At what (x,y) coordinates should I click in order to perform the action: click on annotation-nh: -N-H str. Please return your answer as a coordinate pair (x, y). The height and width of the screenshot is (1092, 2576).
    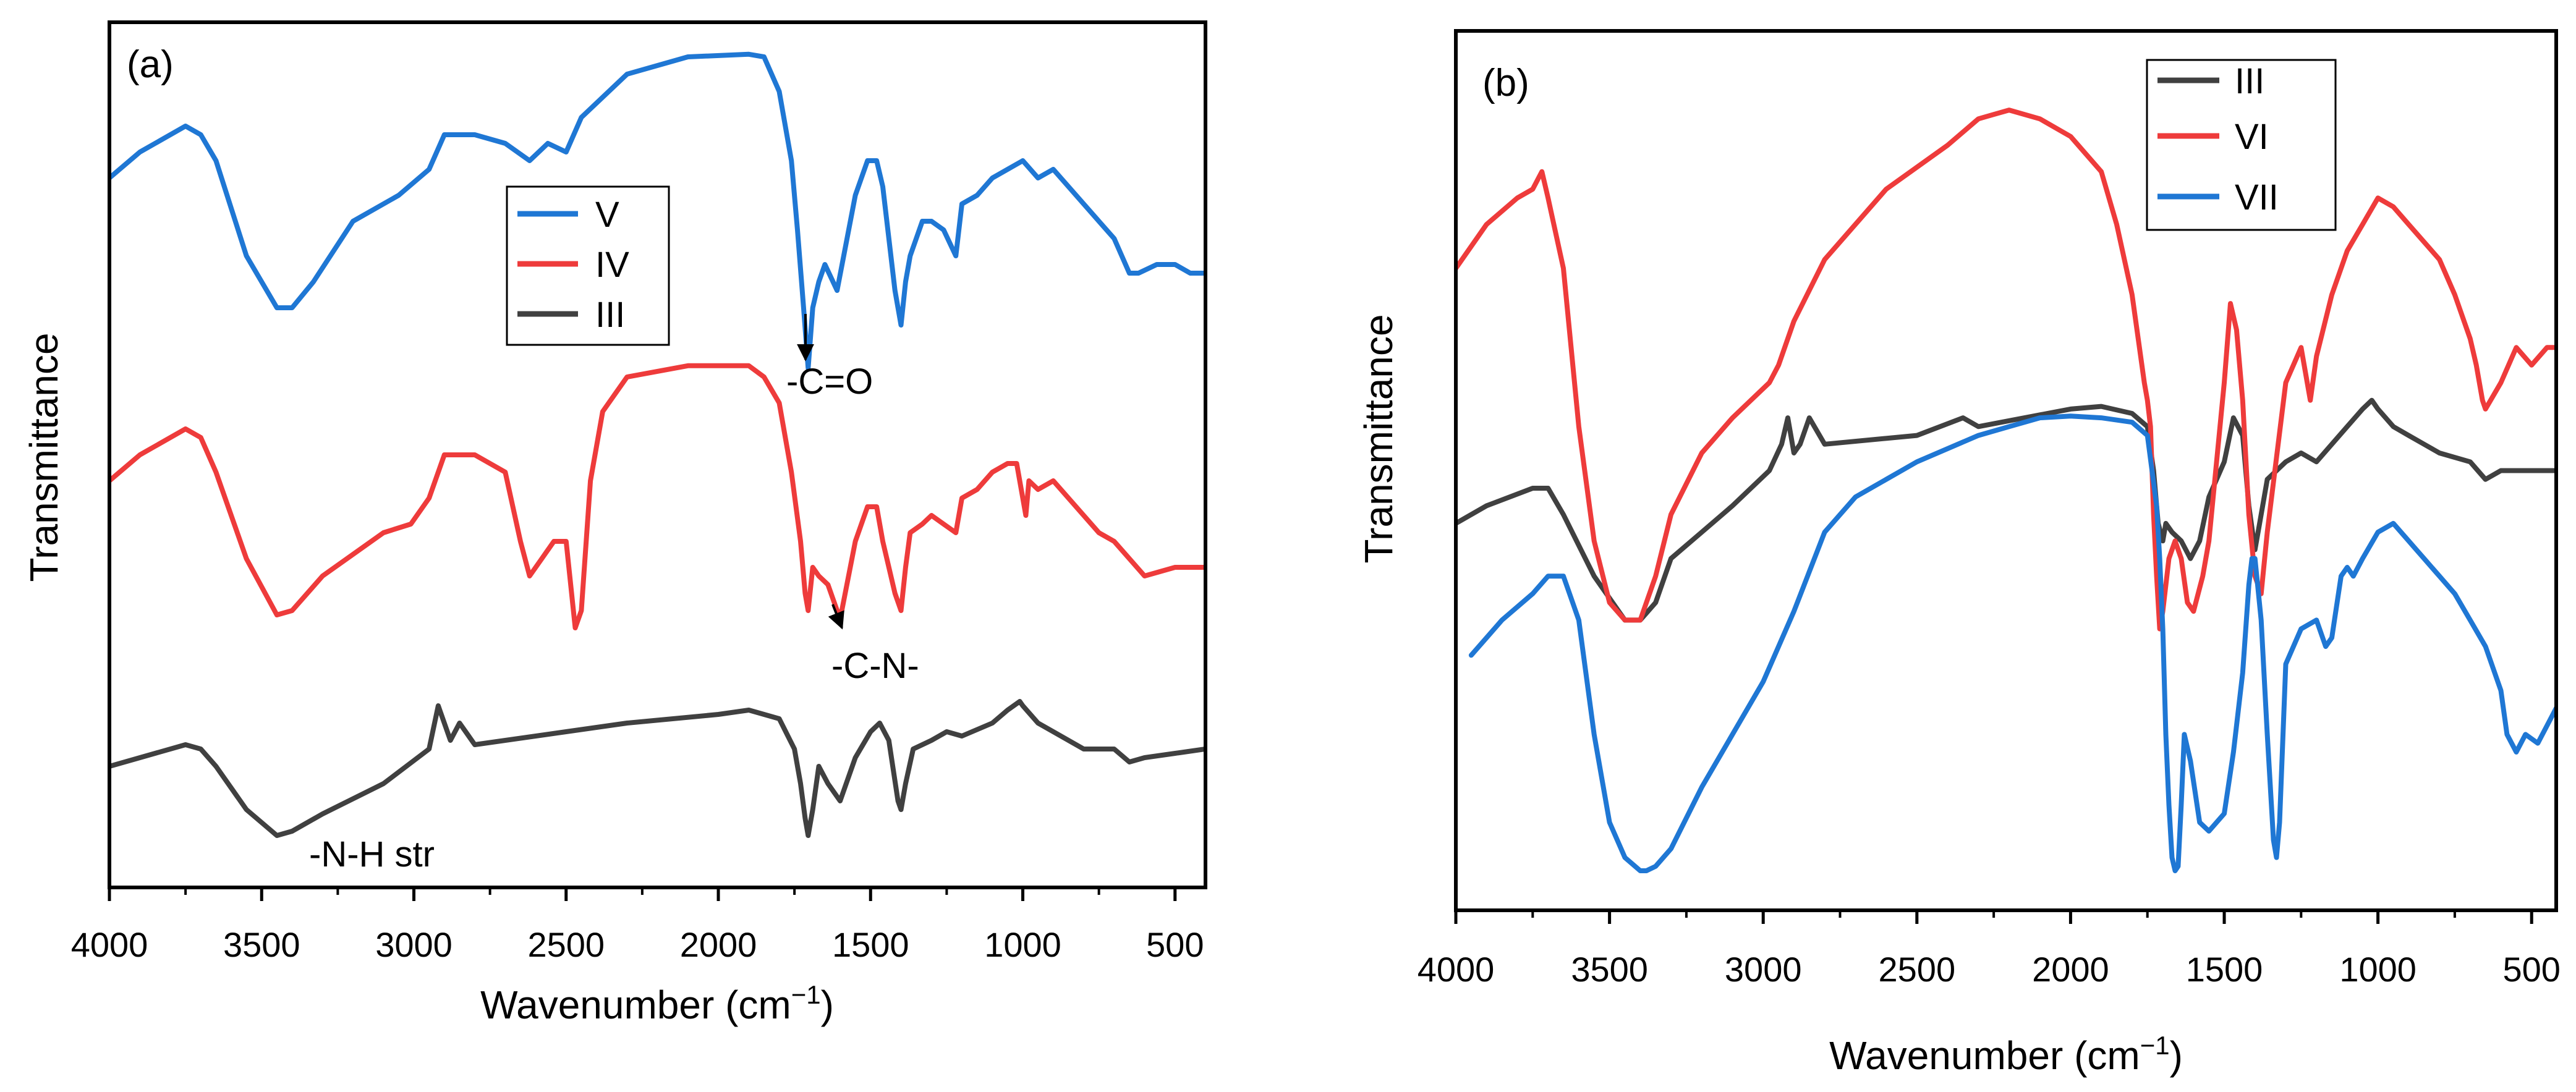
    Looking at the image, I should click on (372, 854).